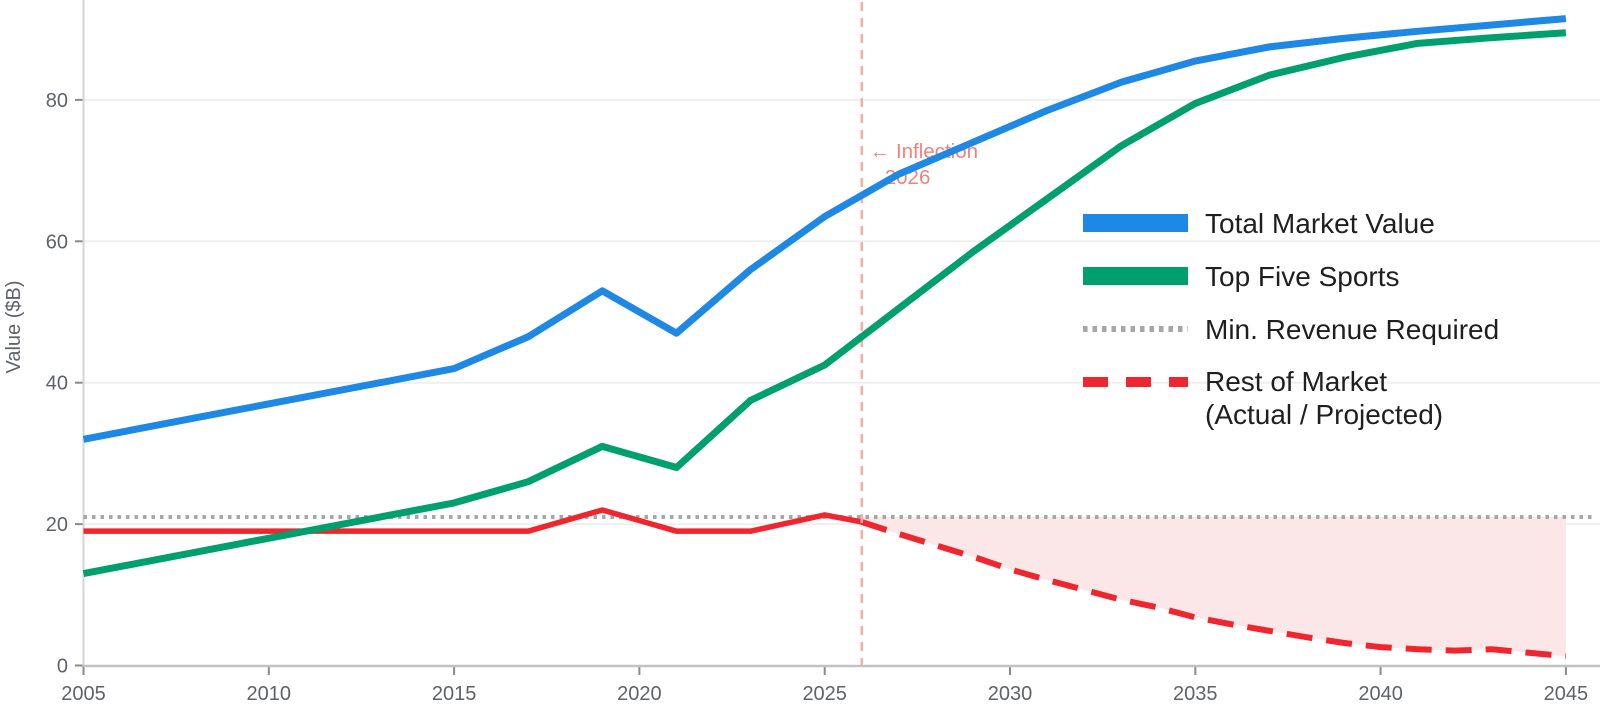 The image size is (1600, 709). What do you see at coordinates (1195, 694) in the screenshot?
I see `svg-text: 2035` at bounding box center [1195, 694].